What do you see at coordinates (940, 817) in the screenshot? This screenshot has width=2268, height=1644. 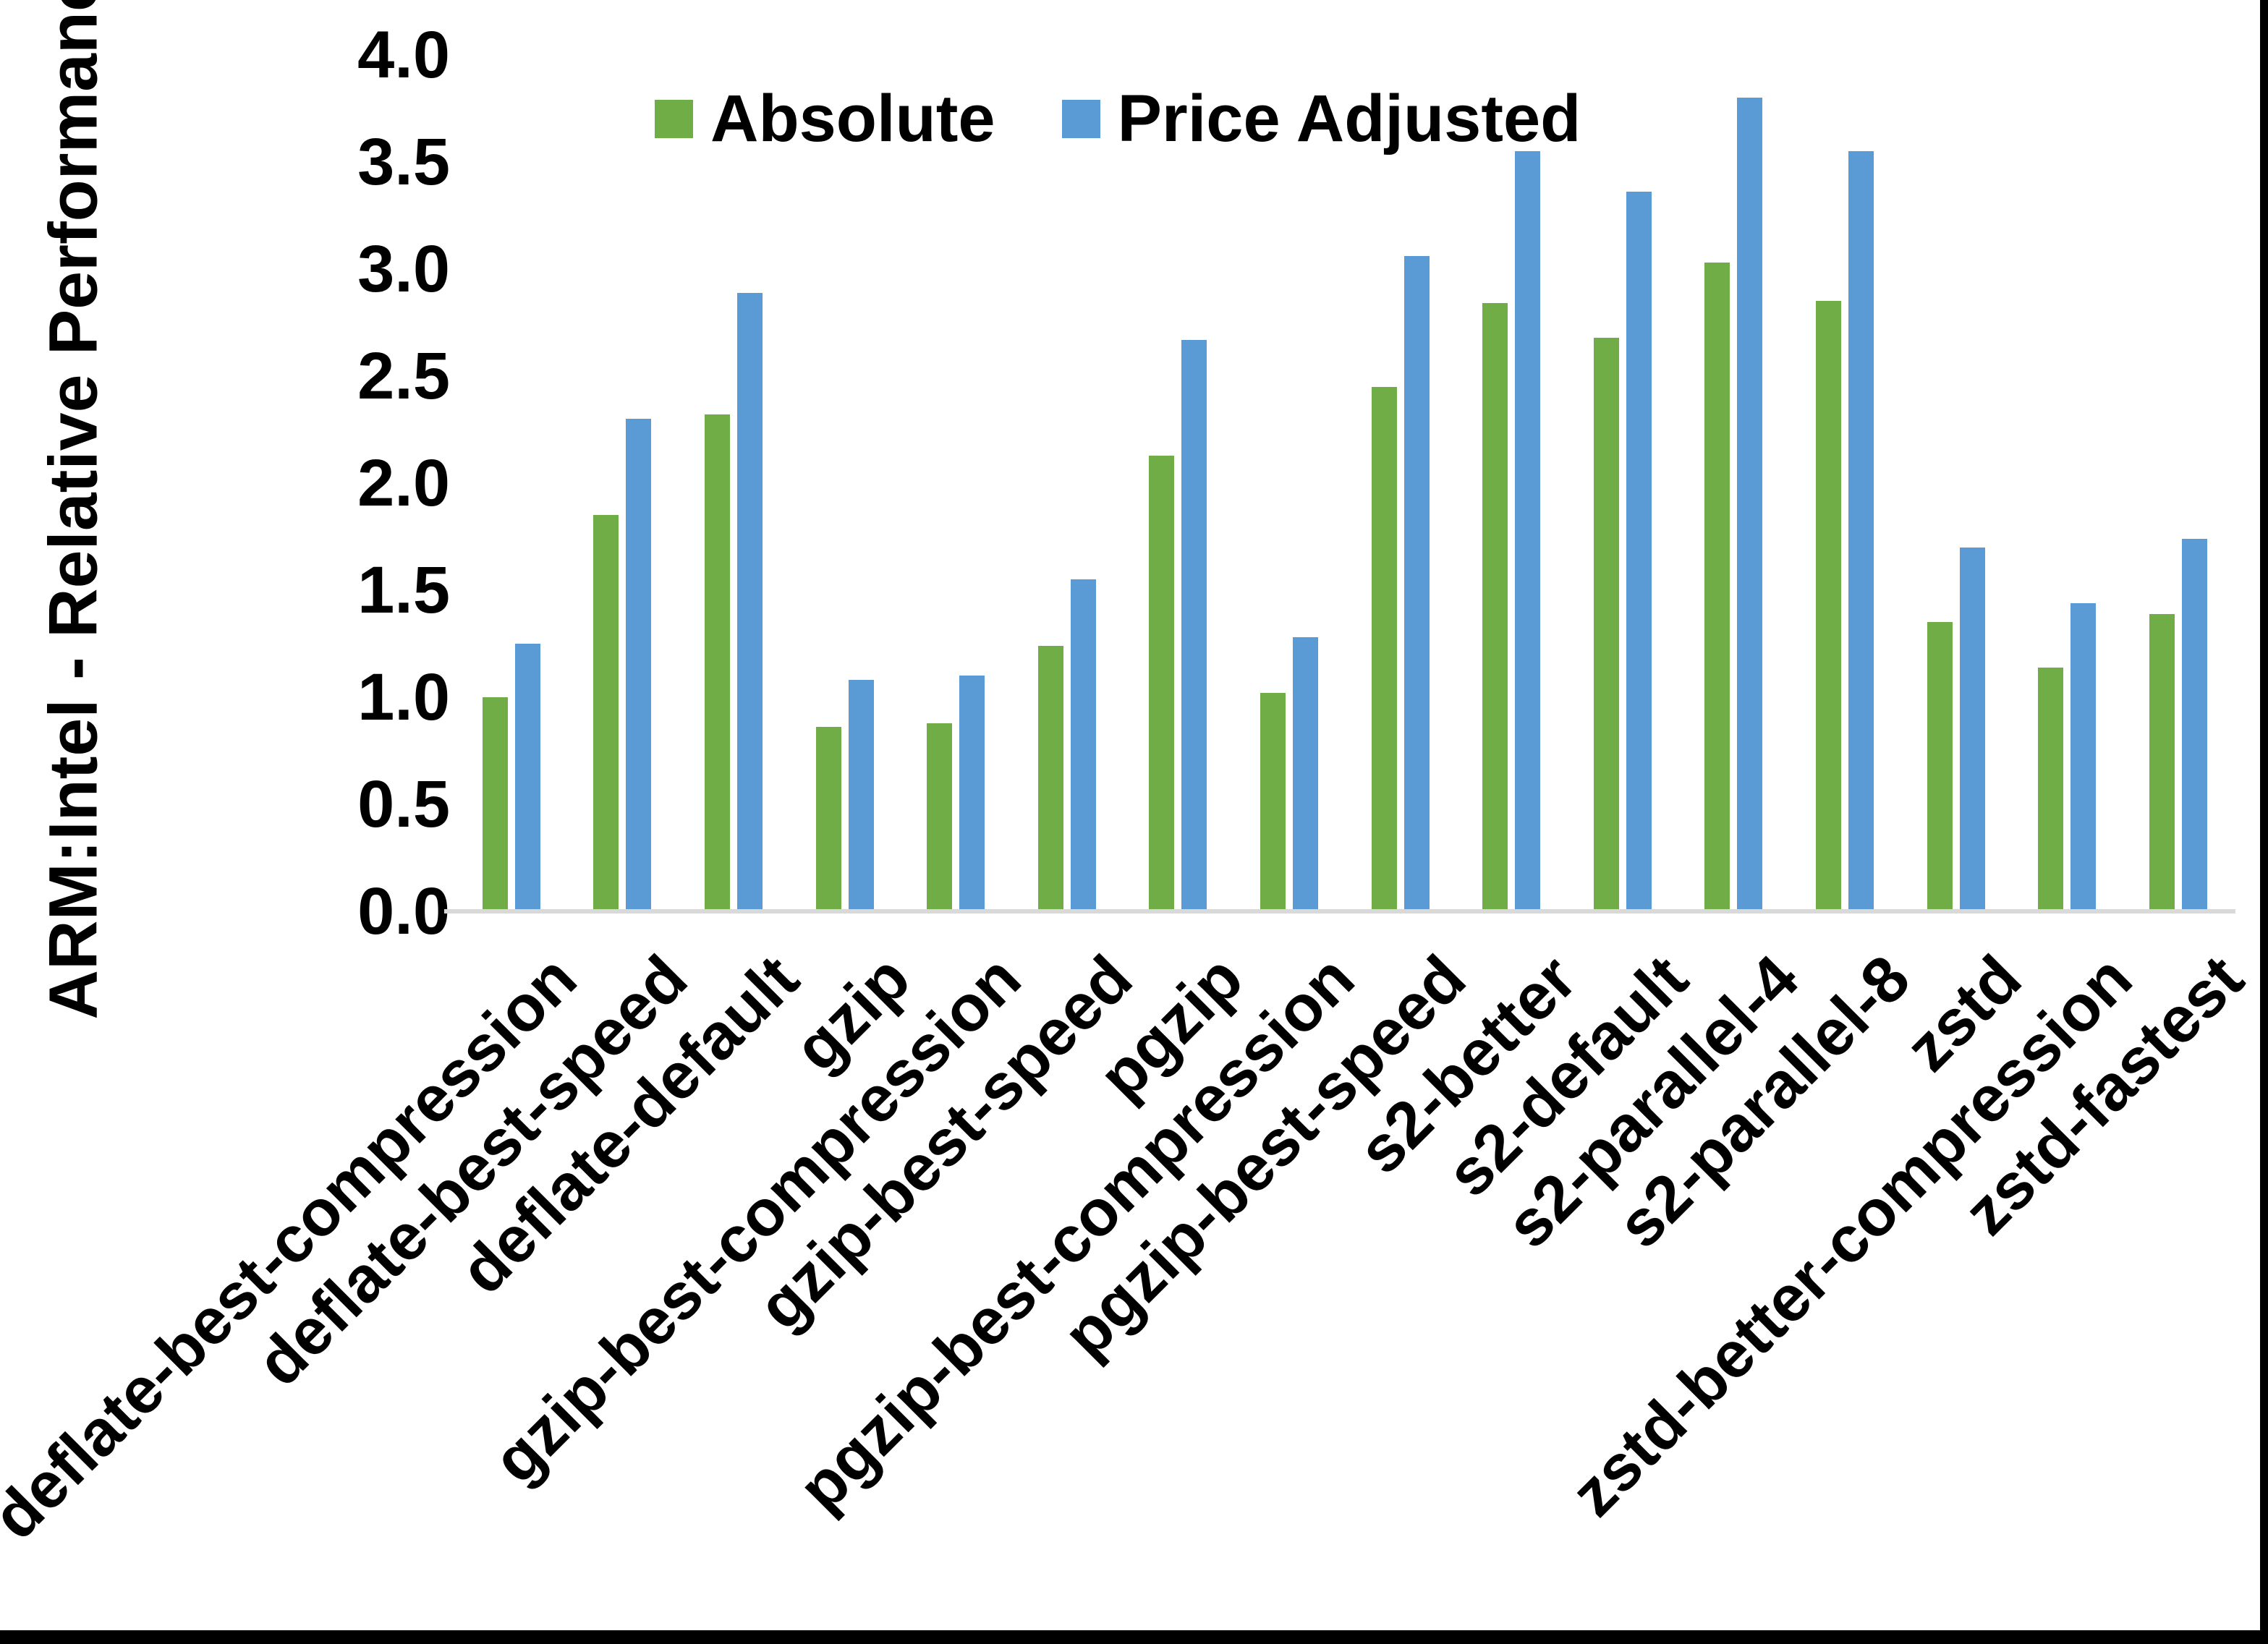 I see `bar-absolute-gzip-best-compression` at bounding box center [940, 817].